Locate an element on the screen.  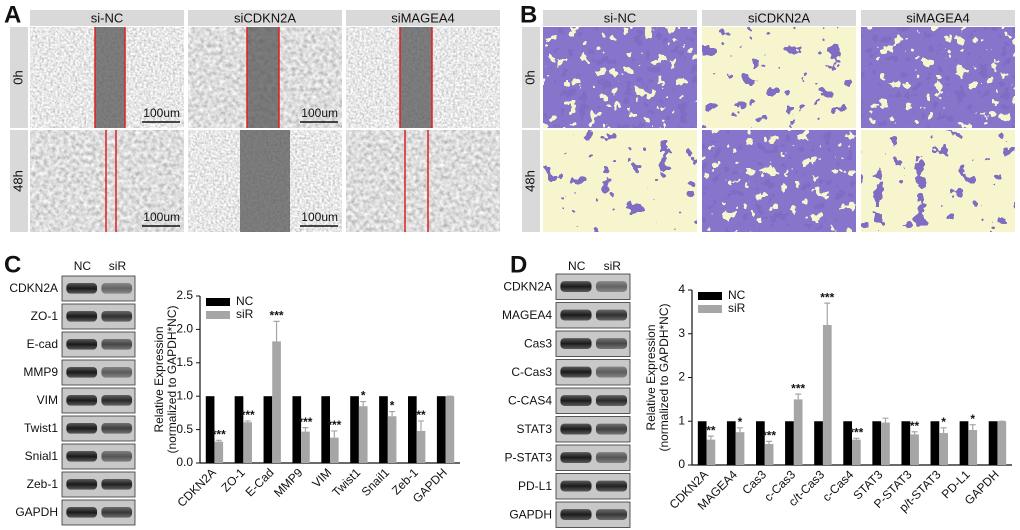
column-header: siCDKN2A is located at coordinates (265, 17).